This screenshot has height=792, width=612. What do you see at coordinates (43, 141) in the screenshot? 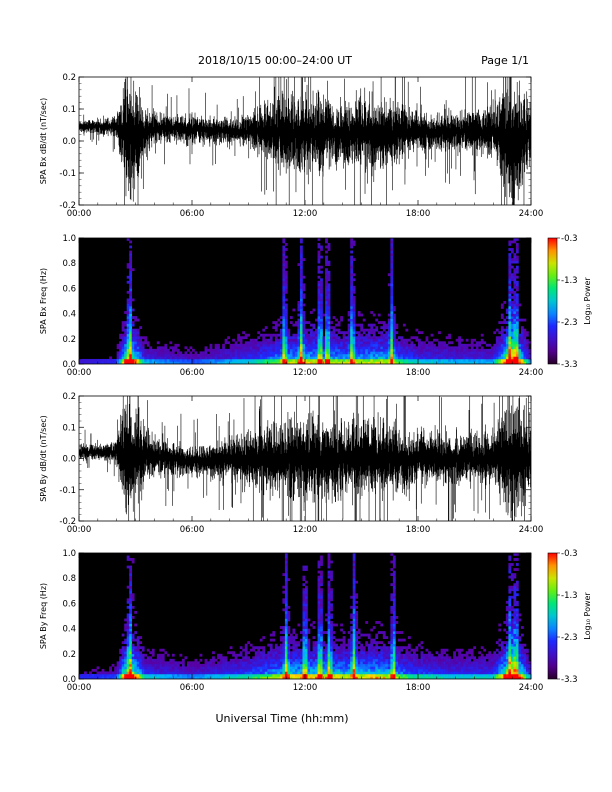
I see `y-axis-label: SPA Bx dB/dt (nT/sec)` at bounding box center [43, 141].